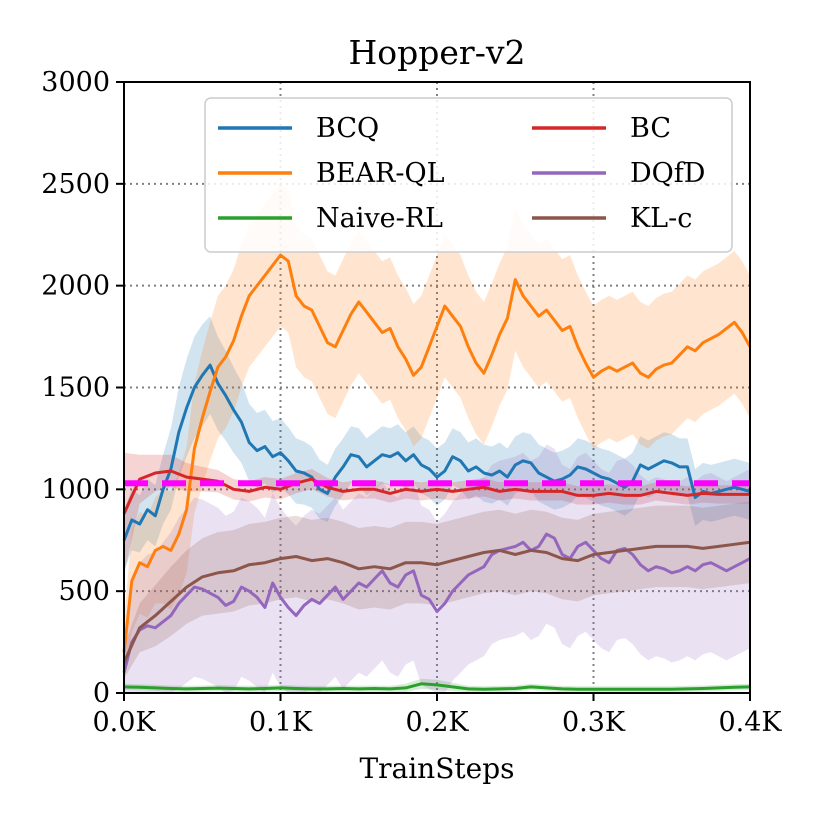  I want to click on x-tick-label-4: 0.4K, so click(750, 722).